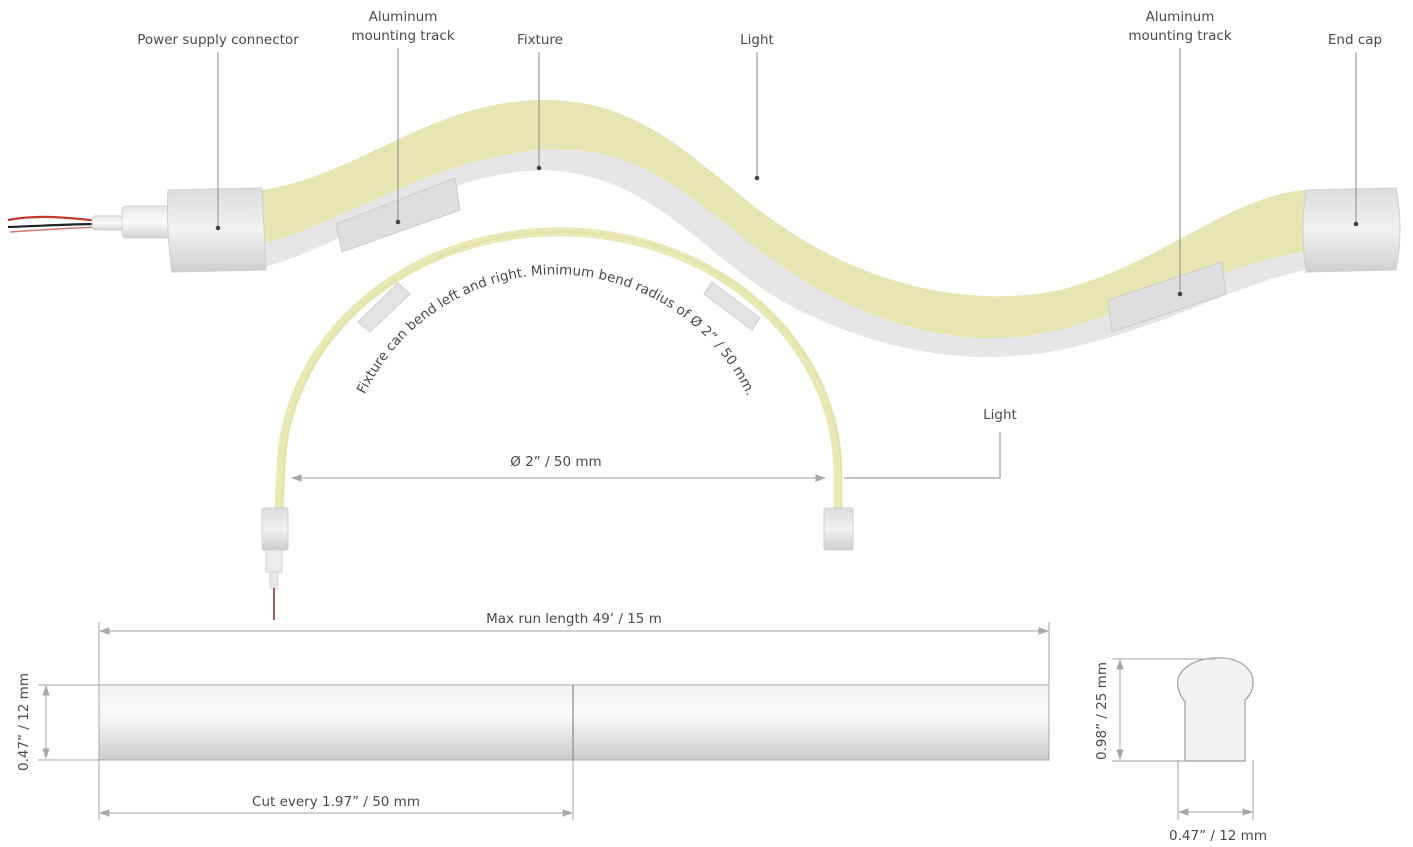 This screenshot has width=1413, height=847. What do you see at coordinates (1215, 709) in the screenshot?
I see `profile-cross-section` at bounding box center [1215, 709].